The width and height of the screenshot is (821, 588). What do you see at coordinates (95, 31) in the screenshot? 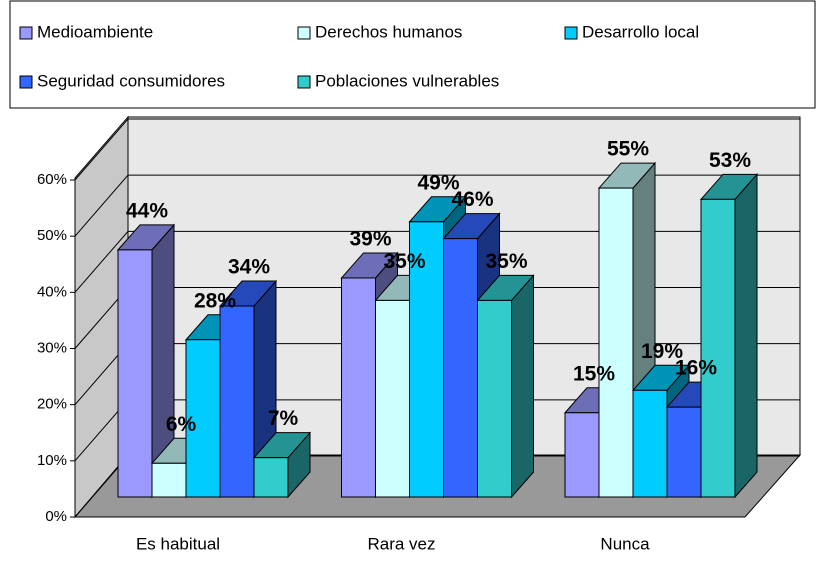
I see `legend-label: Medioambiente` at bounding box center [95, 31].